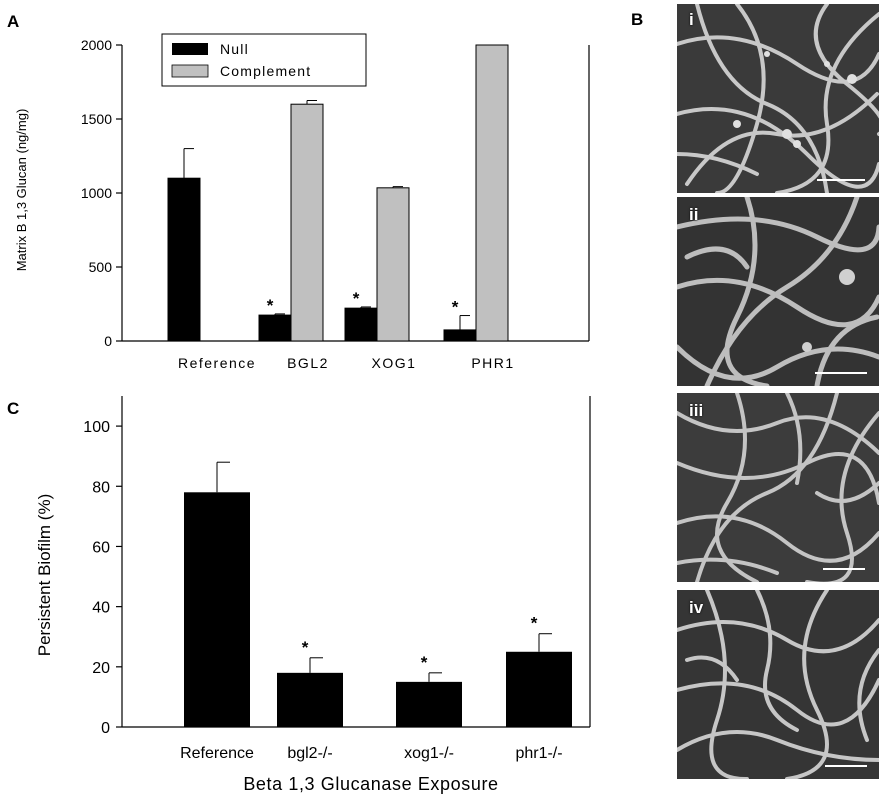  What do you see at coordinates (108, 341) in the screenshot?
I see `chart-a-y-tick-label: 0` at bounding box center [108, 341].